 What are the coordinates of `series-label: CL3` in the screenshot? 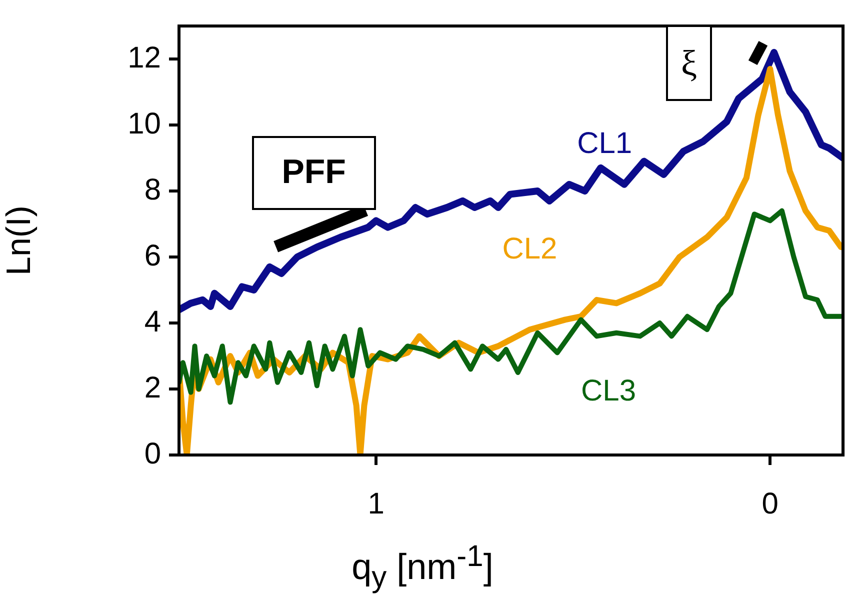 It's located at (608, 391).